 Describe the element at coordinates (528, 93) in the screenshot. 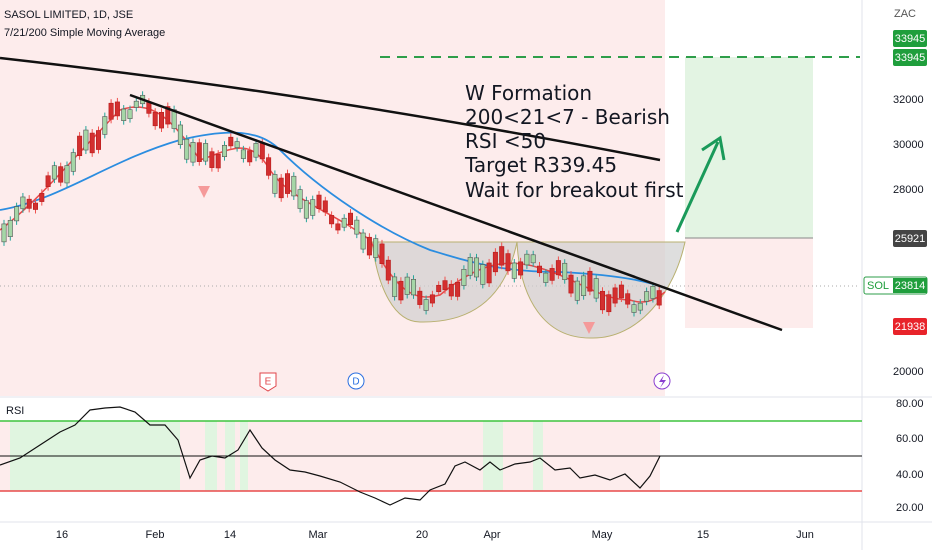

I see `annotation: W Formation` at that location.